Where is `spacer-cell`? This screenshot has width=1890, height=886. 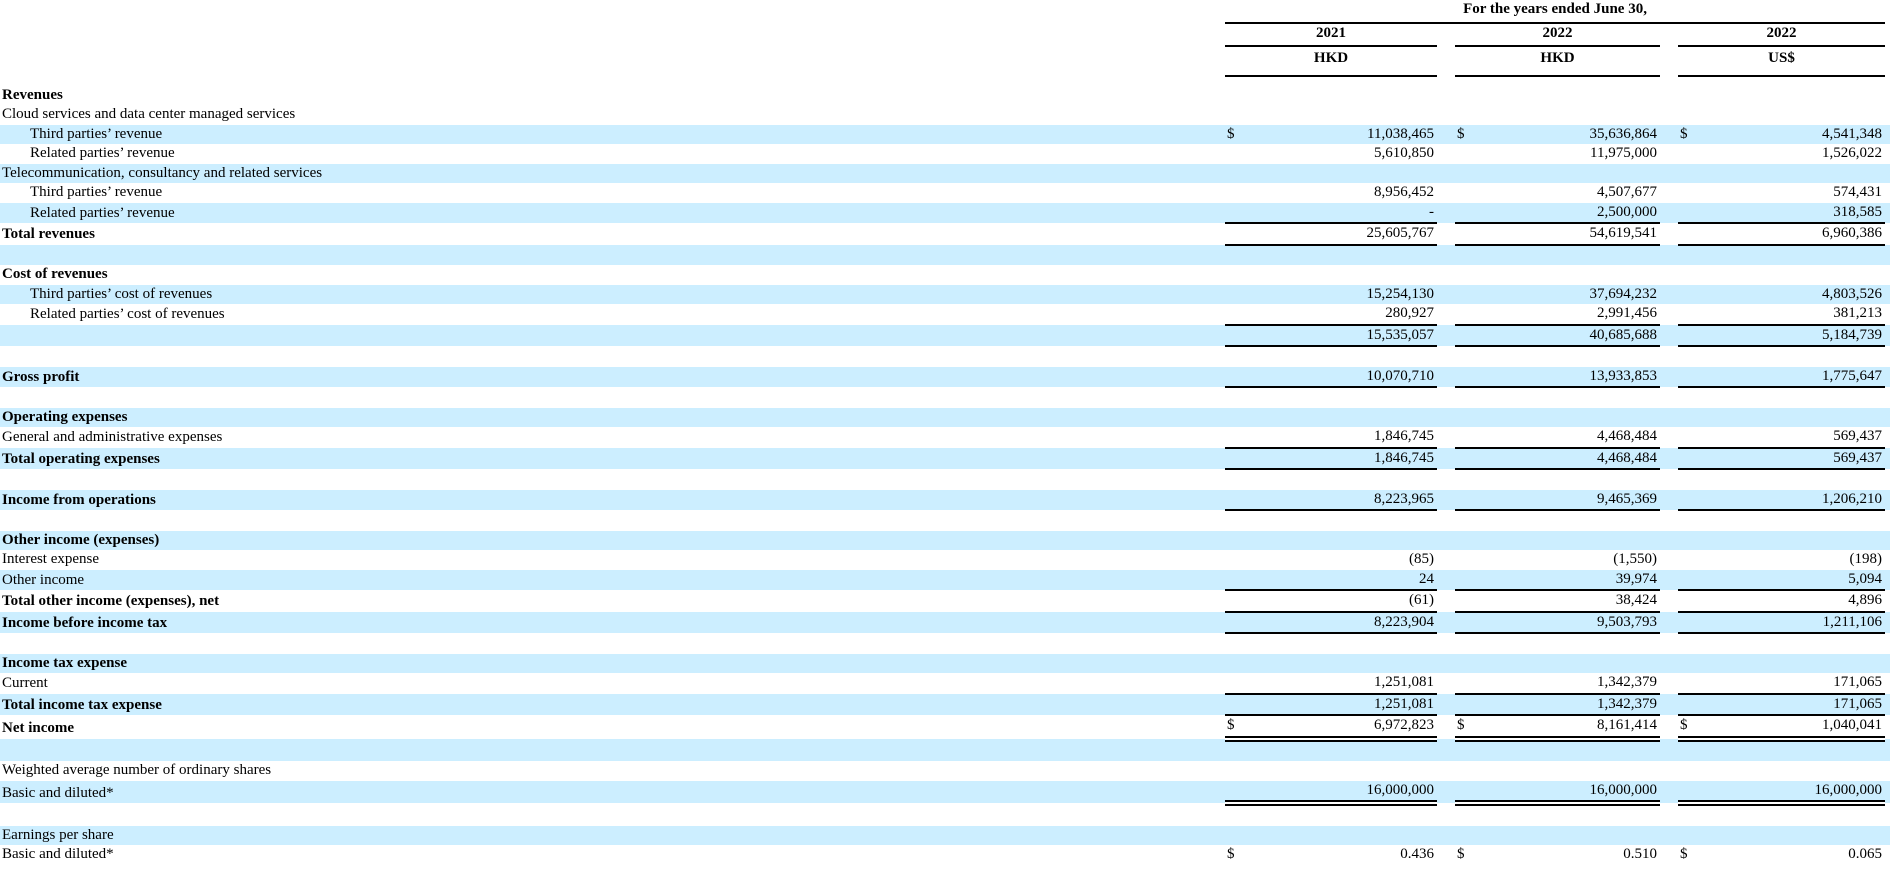 spacer-cell is located at coordinates (945, 81).